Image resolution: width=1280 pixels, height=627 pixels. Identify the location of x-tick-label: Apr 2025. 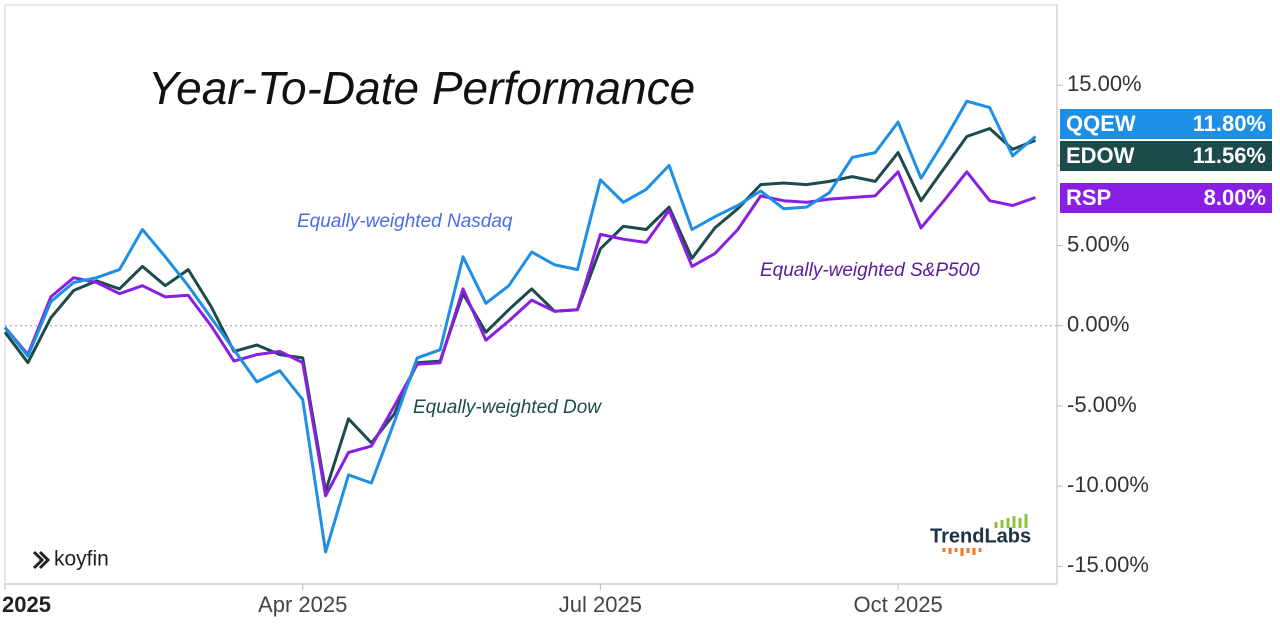
(302, 604).